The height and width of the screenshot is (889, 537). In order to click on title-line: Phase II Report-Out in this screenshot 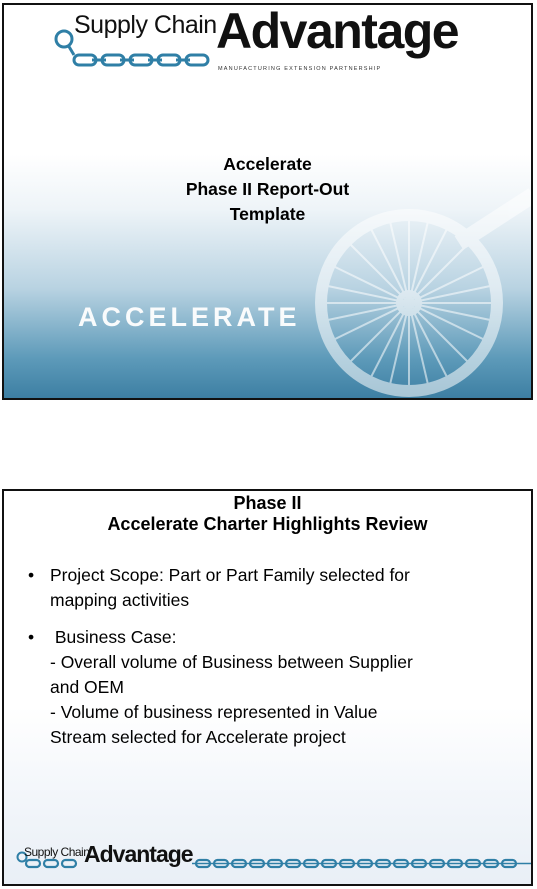, I will do `click(267, 189)`.